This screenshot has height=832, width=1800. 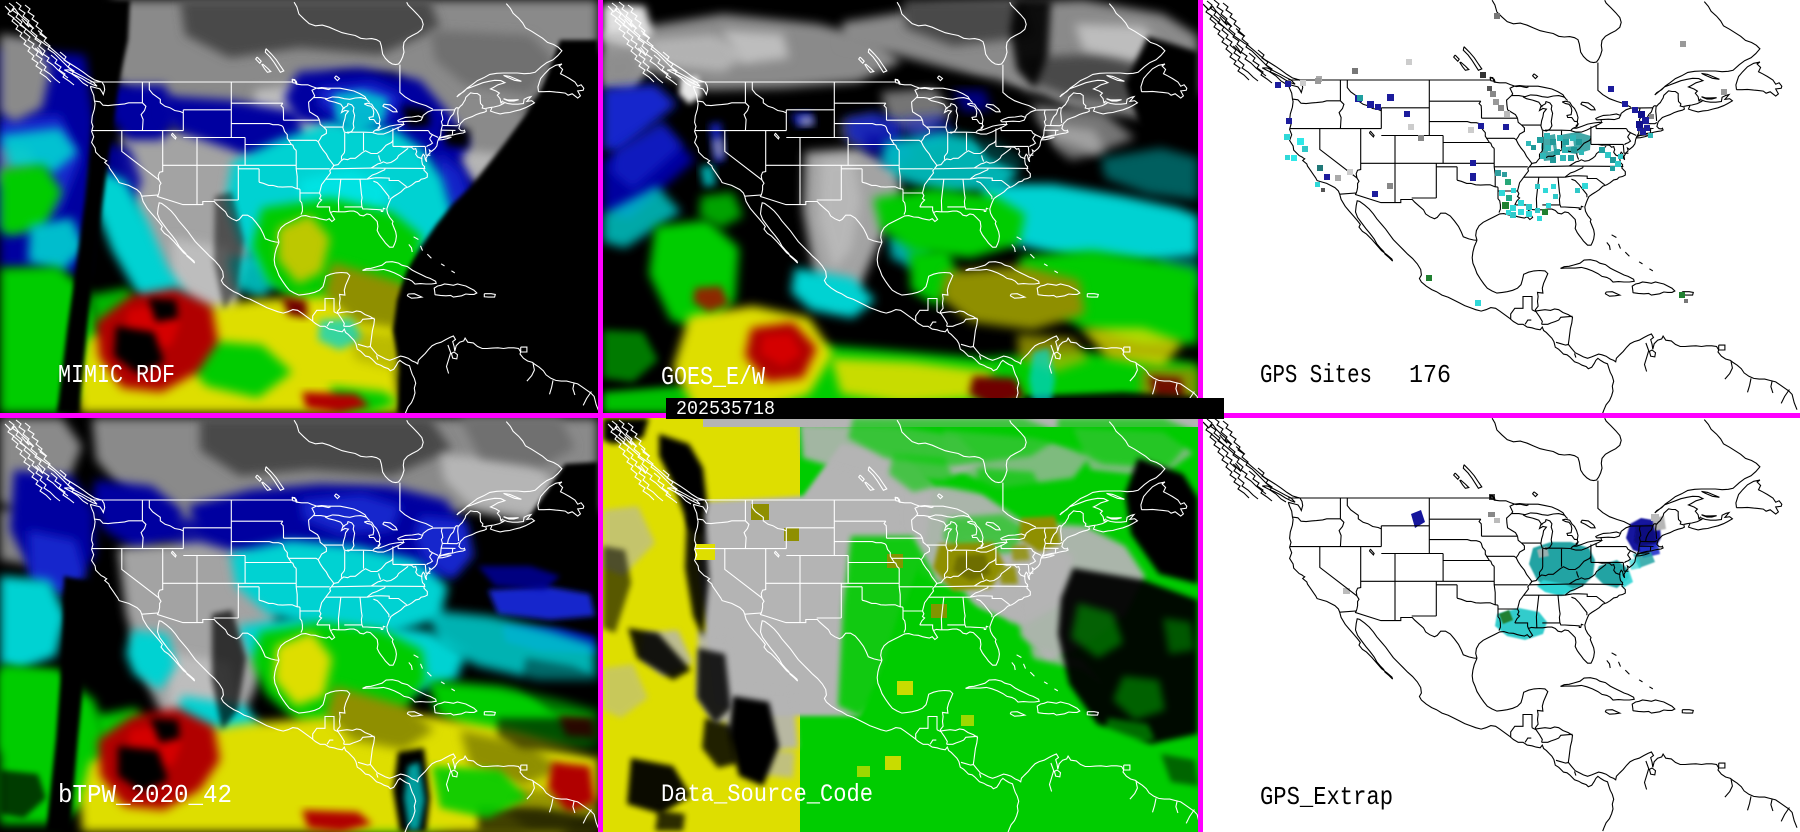 I want to click on svg-text: MIMIC RDF, so click(x=116, y=375).